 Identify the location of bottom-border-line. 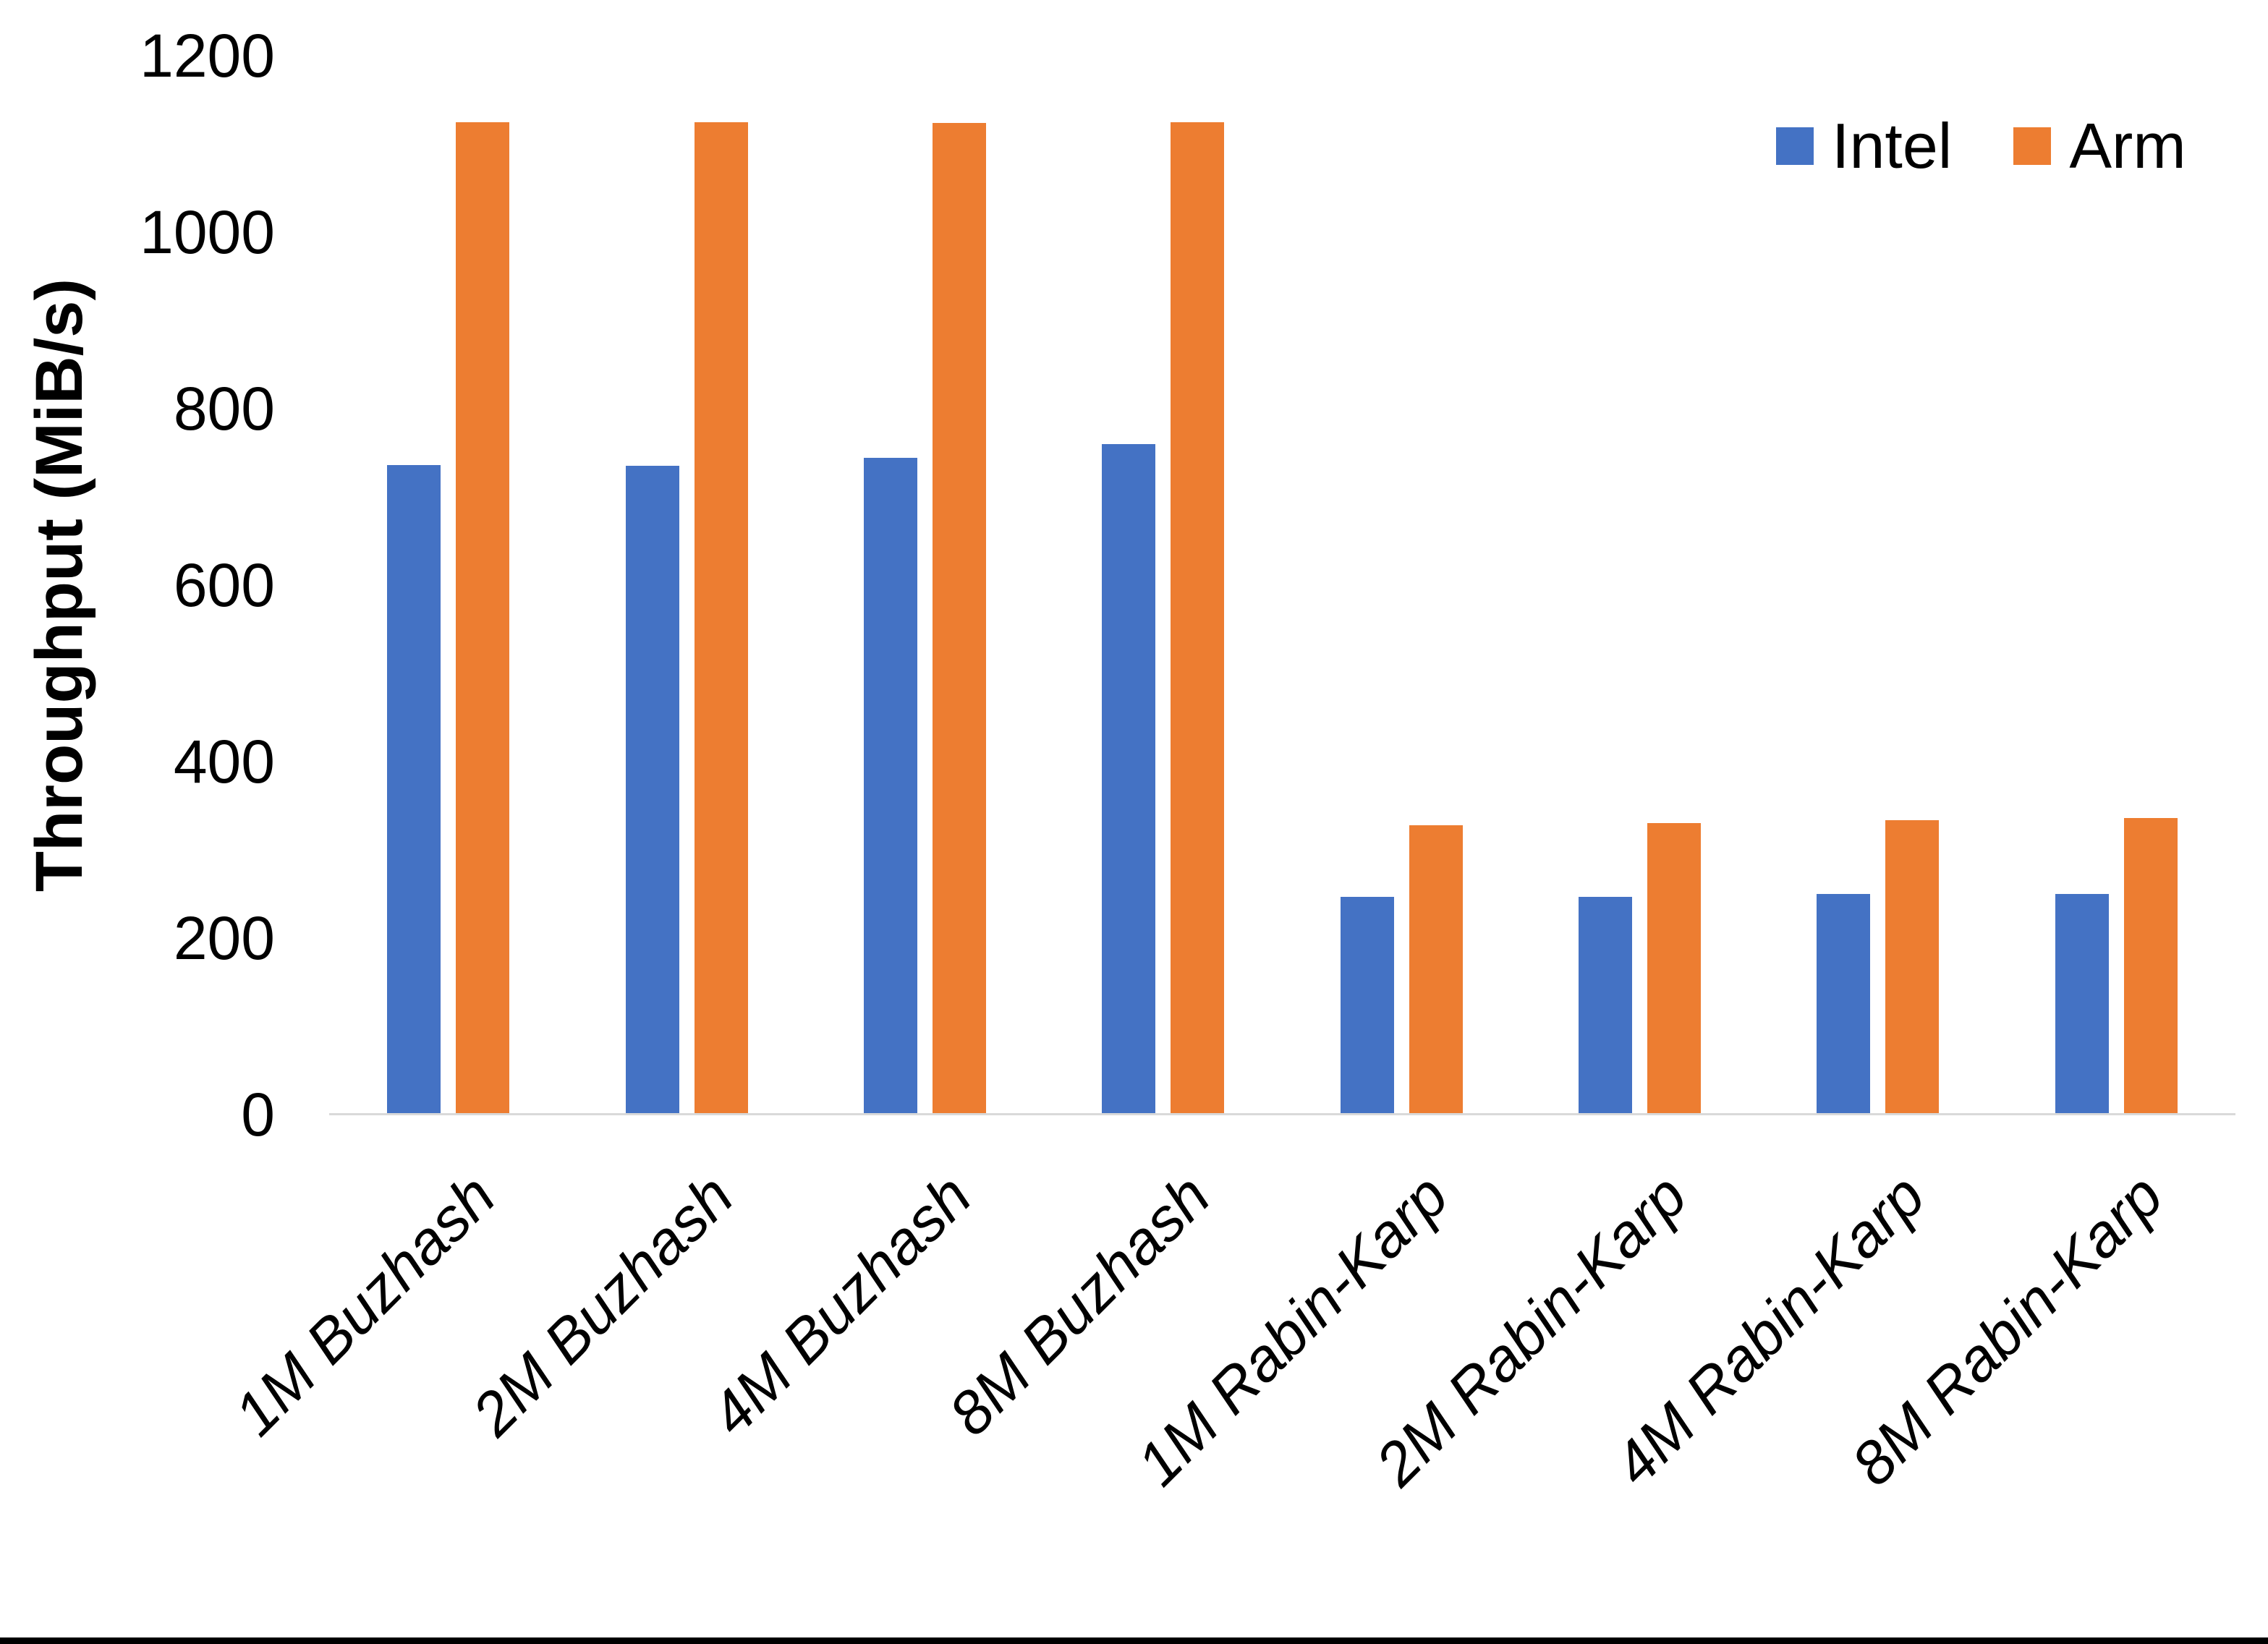
(1134, 1640).